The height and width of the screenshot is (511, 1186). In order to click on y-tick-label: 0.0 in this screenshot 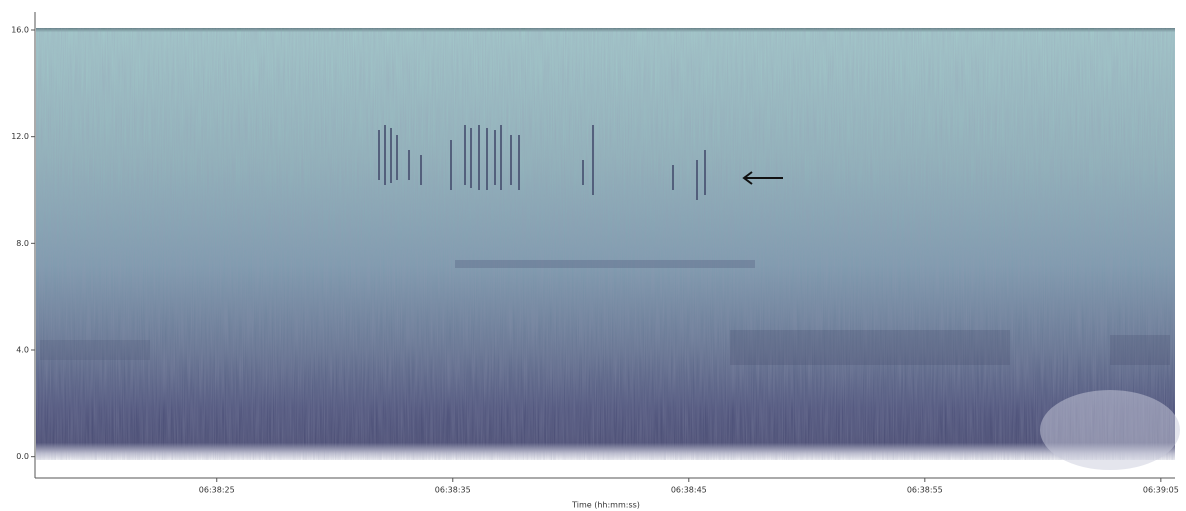, I will do `click(22, 456)`.